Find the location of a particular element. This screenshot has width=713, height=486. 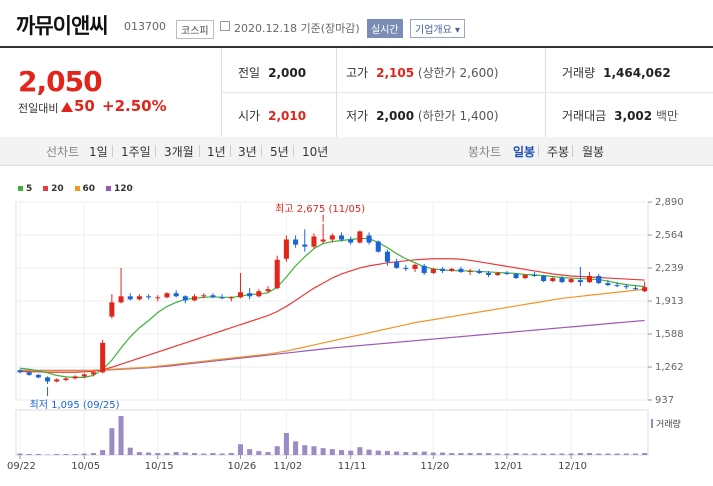

volume-legend-swatch is located at coordinates (652, 423).